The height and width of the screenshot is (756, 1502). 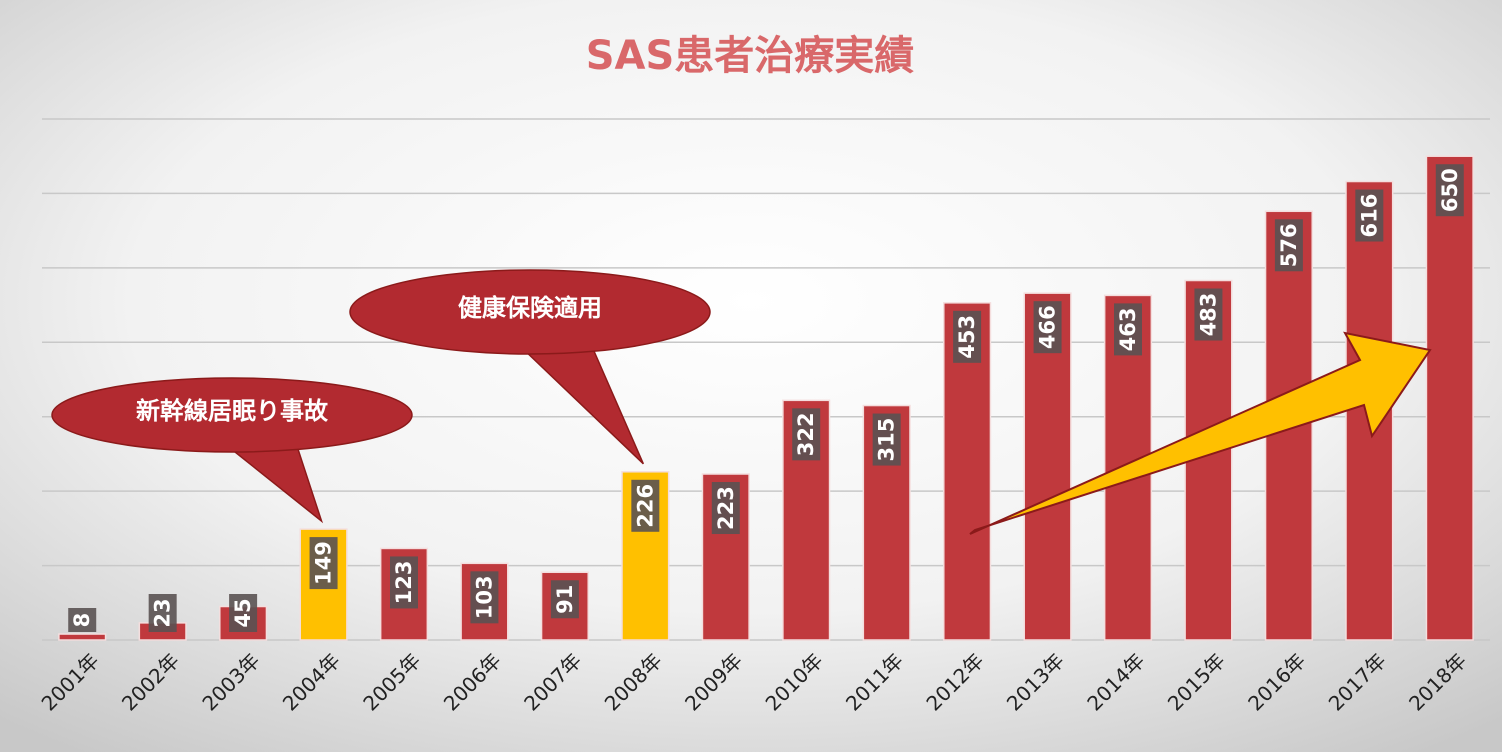 I want to click on value-label: 463, so click(x=1128, y=329).